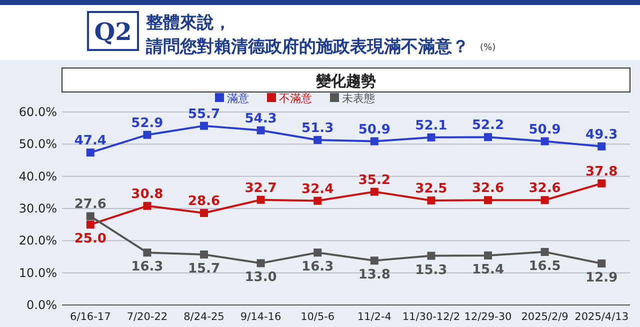 This screenshot has height=327, width=640. Describe the element at coordinates (90, 239) in the screenshot. I see `data-label: 25.0` at that location.